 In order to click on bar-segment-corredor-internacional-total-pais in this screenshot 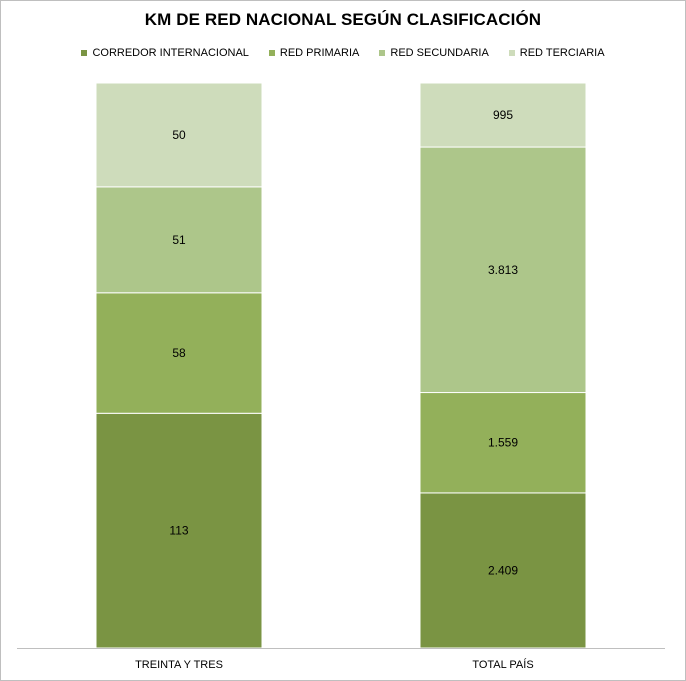, I will do `click(503, 570)`.